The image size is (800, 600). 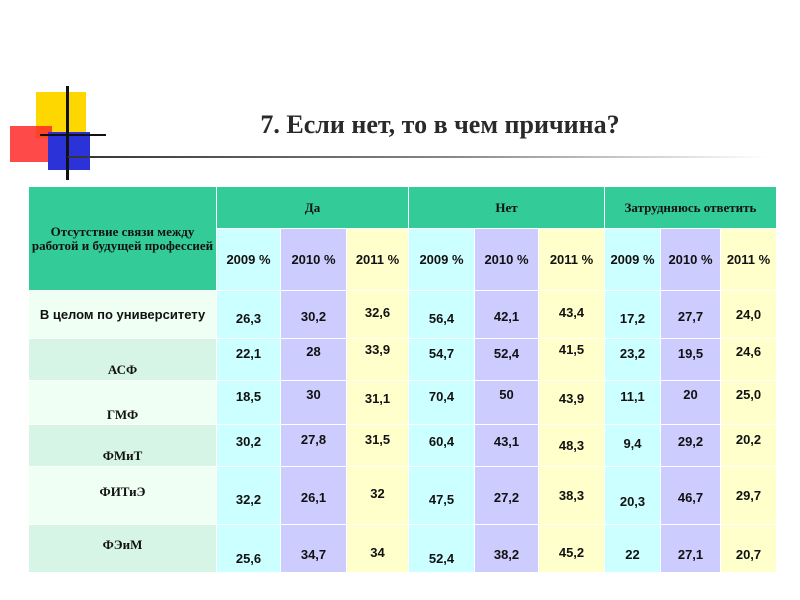 What do you see at coordinates (748, 495) in the screenshot?
I see `table-cell: 29,7` at bounding box center [748, 495].